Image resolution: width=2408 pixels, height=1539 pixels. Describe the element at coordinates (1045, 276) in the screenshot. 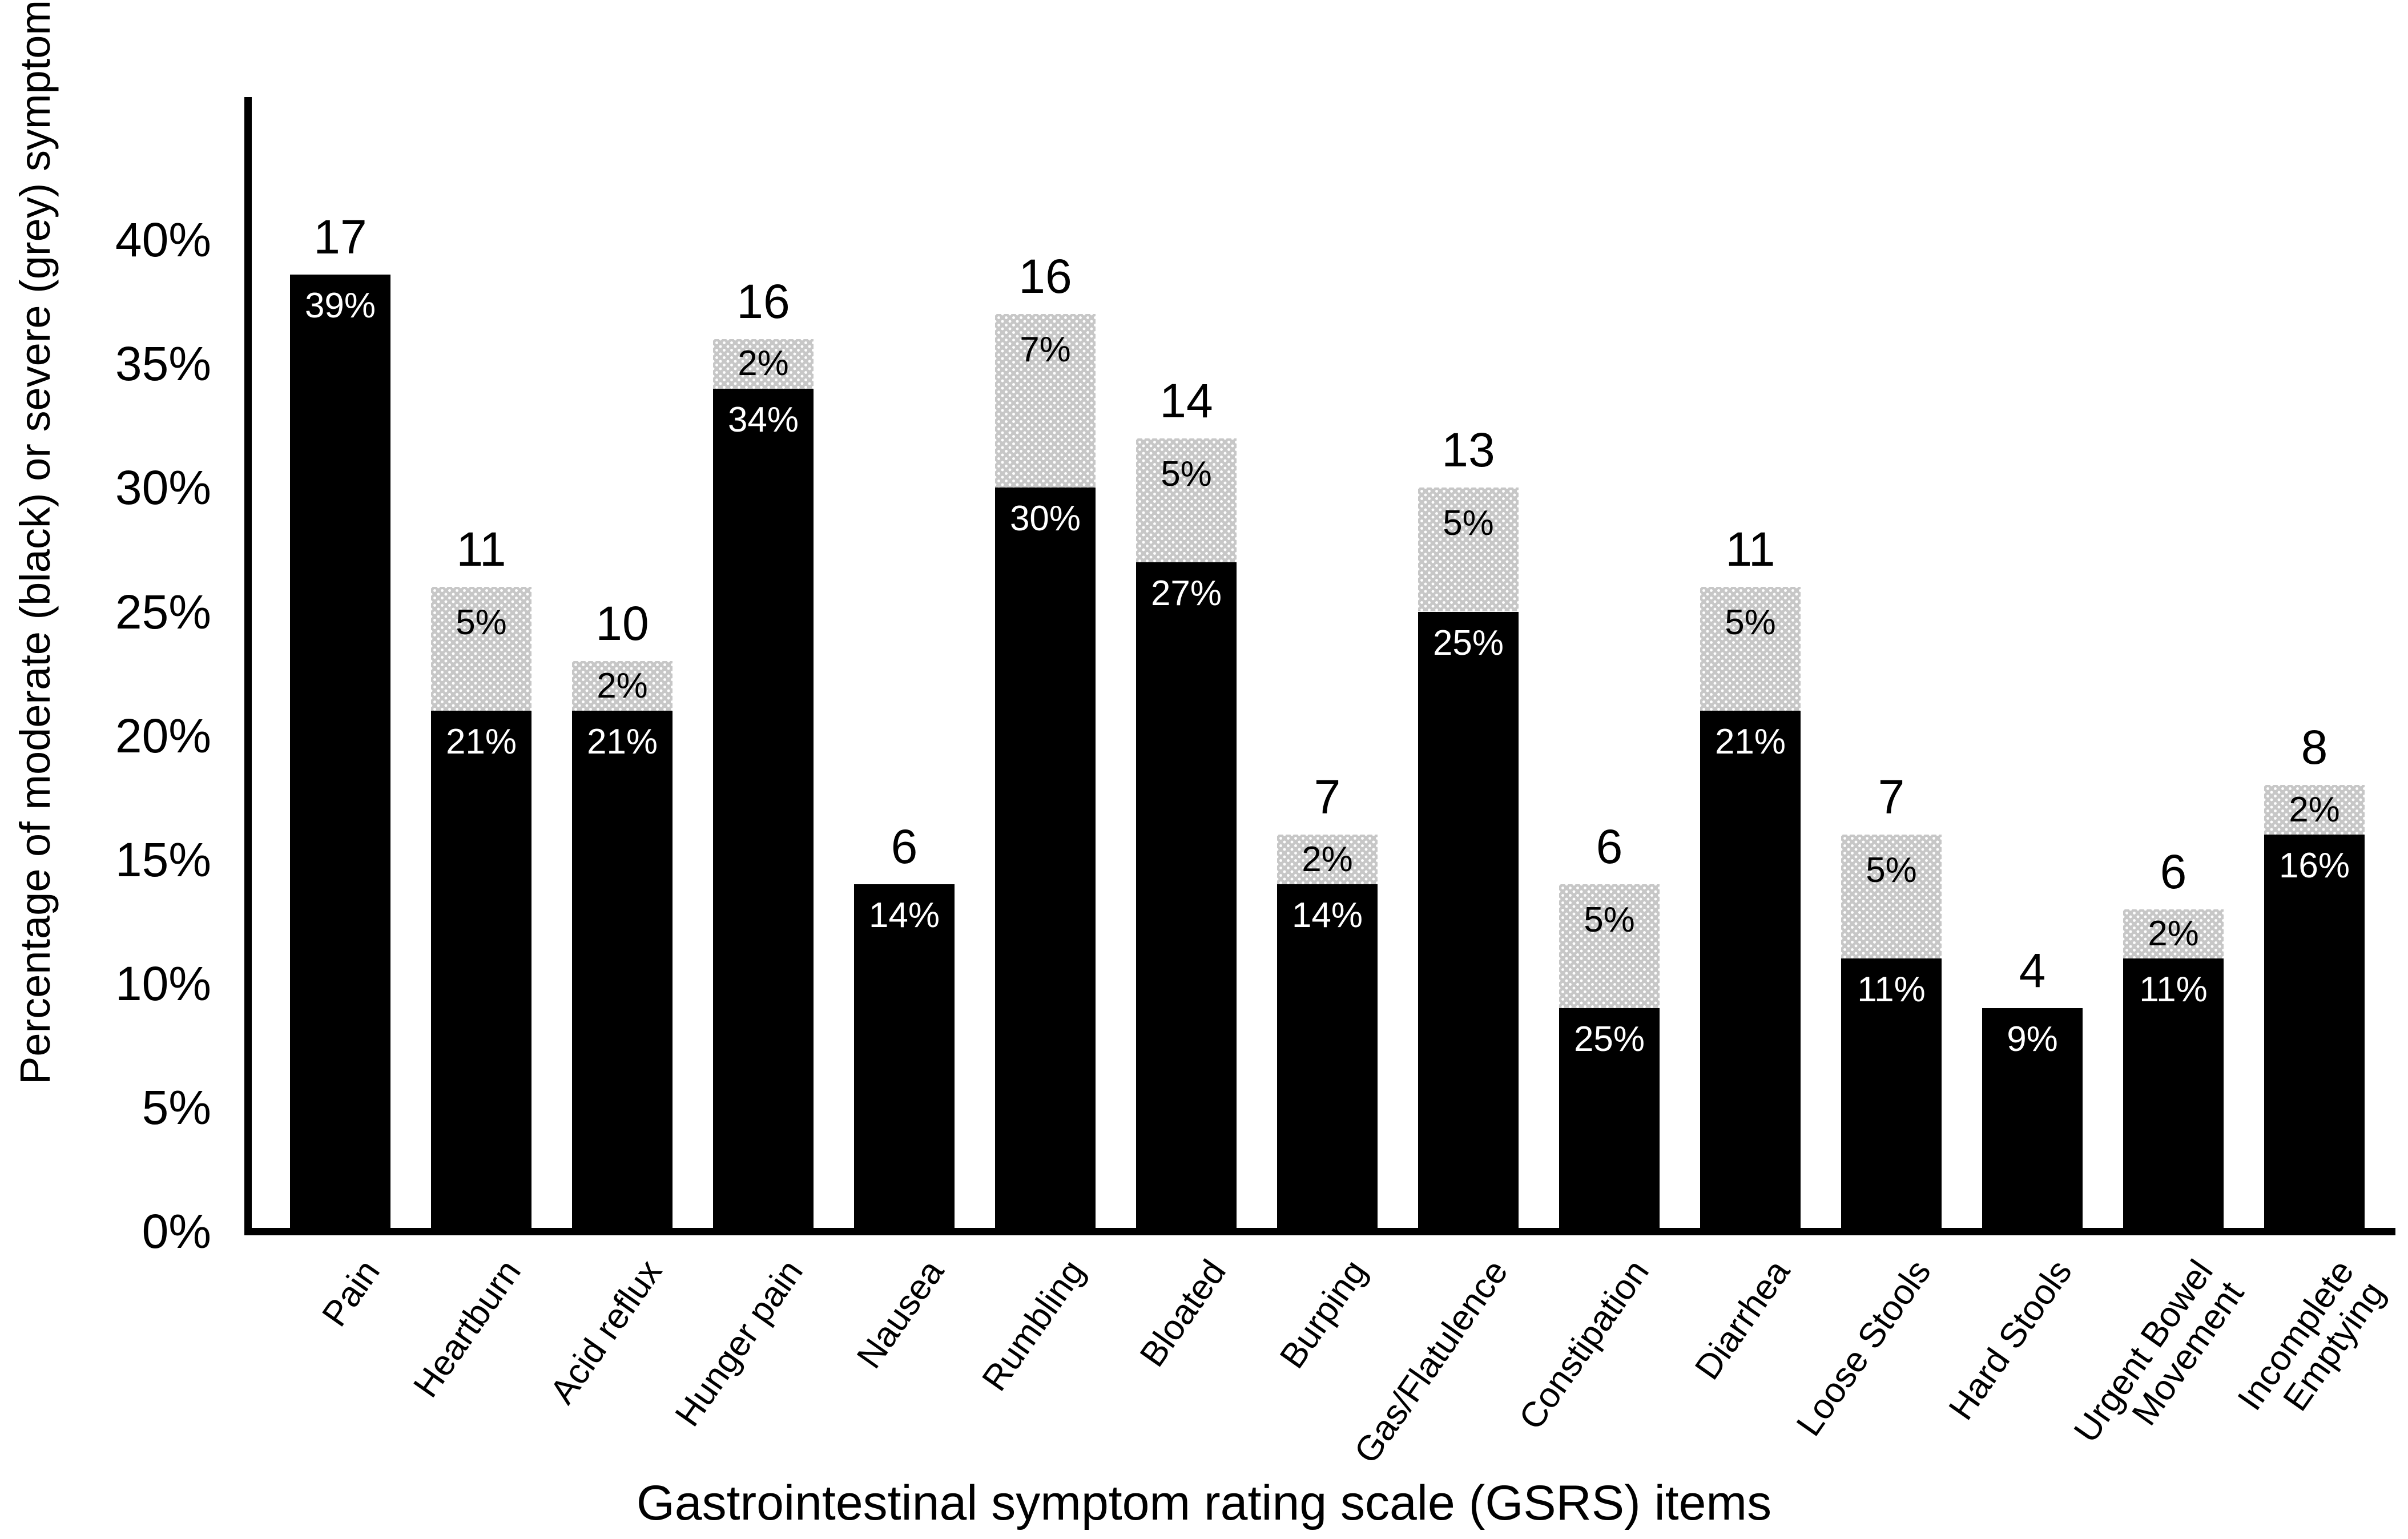

I see `bar-5-count-label: 16` at that location.